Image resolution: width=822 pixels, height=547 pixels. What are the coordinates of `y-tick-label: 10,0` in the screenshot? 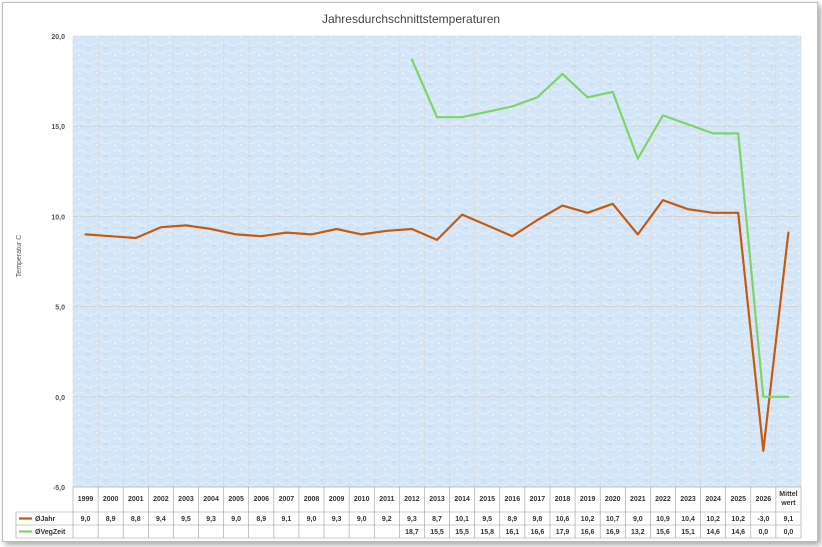 It's located at (58, 217).